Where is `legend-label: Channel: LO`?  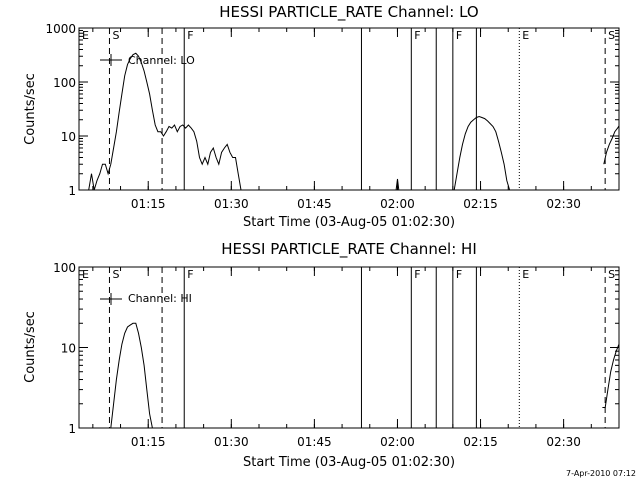
legend-label: Channel: LO is located at coordinates (161, 60).